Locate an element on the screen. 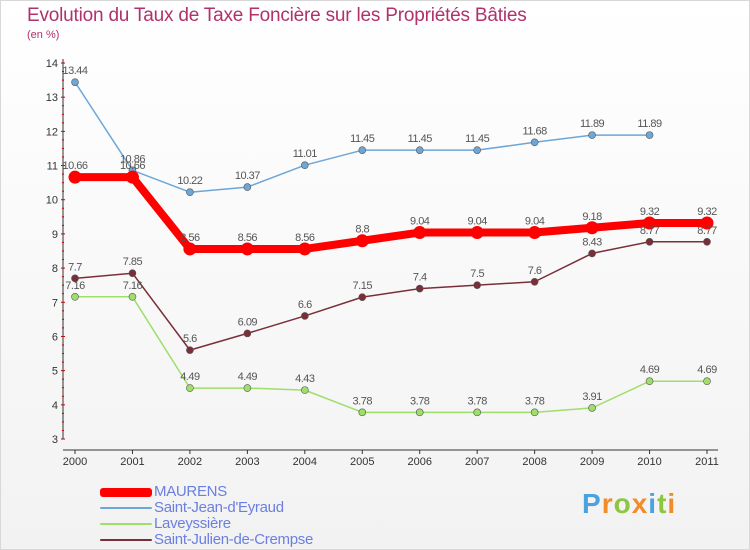 The image size is (750, 550). logo-letter: o is located at coordinates (622, 503).